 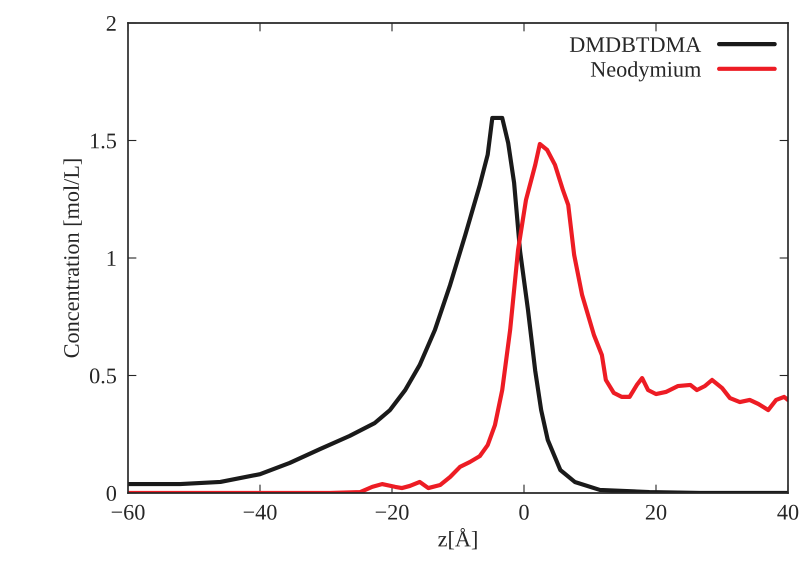 I want to click on y-axis-title: Concentration [mol/L], so click(x=72, y=258).